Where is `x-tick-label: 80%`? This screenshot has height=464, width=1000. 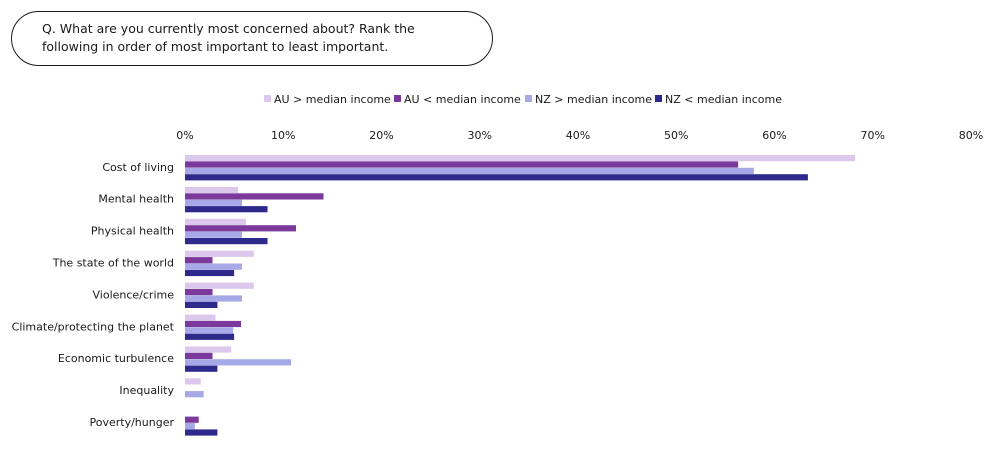 x-tick-label: 80% is located at coordinates (971, 135).